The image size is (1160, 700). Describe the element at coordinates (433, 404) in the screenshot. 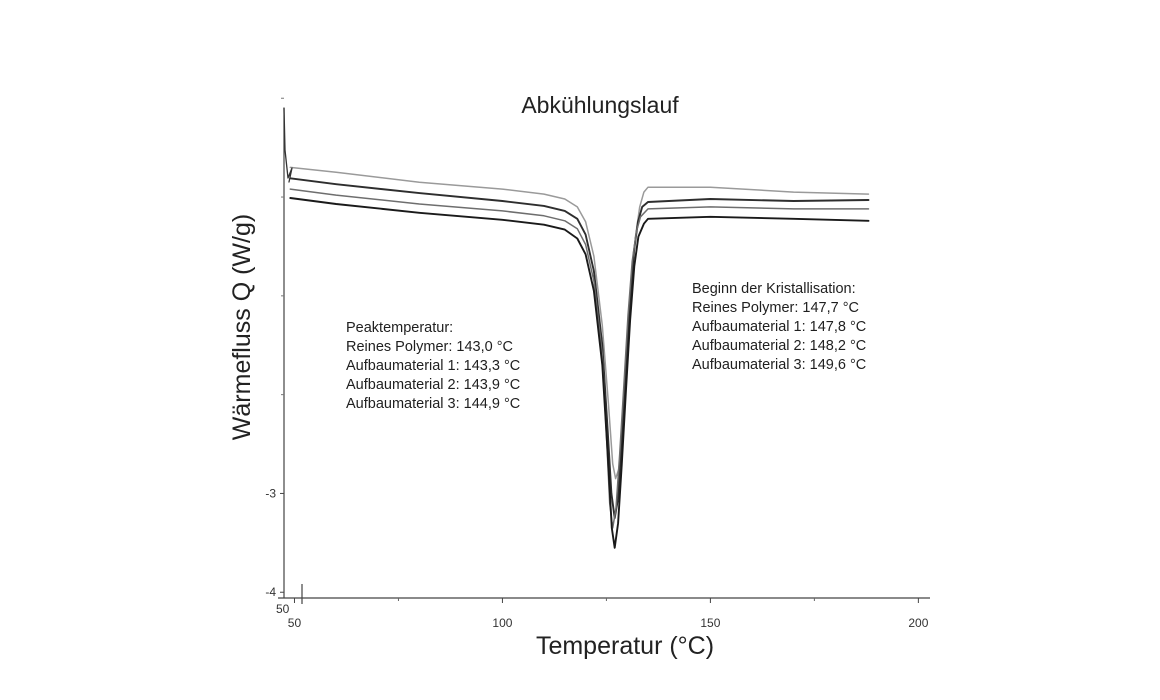

I see `peak-annotation-line: Aufbaumaterial 3: 144,9 °C` at that location.